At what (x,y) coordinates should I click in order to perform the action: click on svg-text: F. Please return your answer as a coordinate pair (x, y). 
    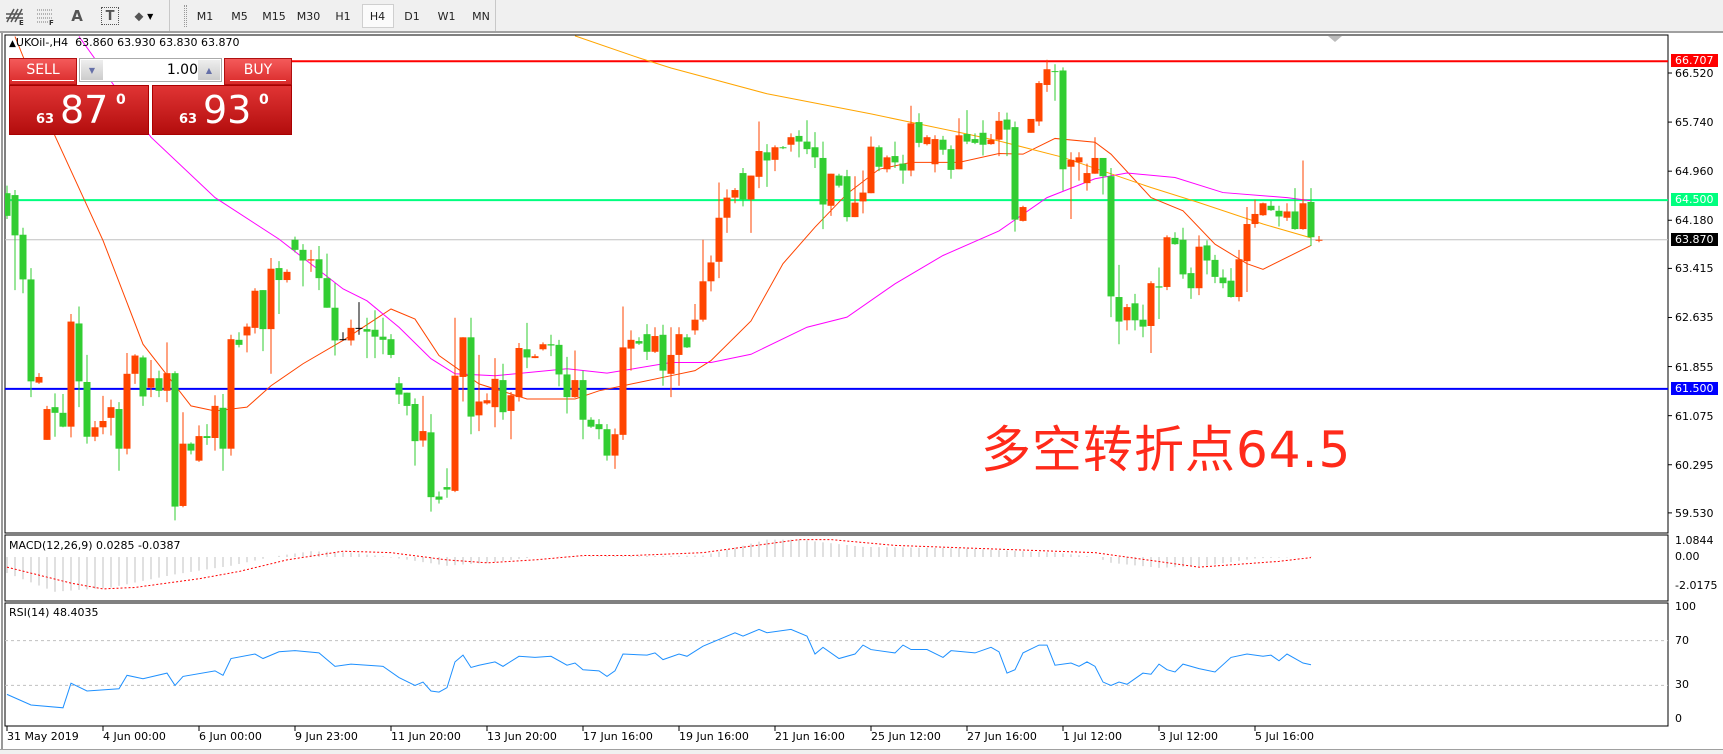
    Looking at the image, I should click on (51, 22).